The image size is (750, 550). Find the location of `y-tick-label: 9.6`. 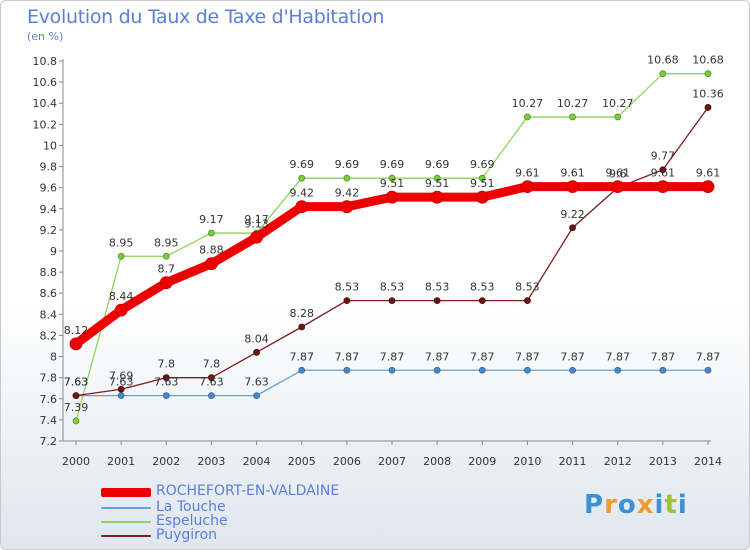

y-tick-label: 9.6 is located at coordinates (49, 188).